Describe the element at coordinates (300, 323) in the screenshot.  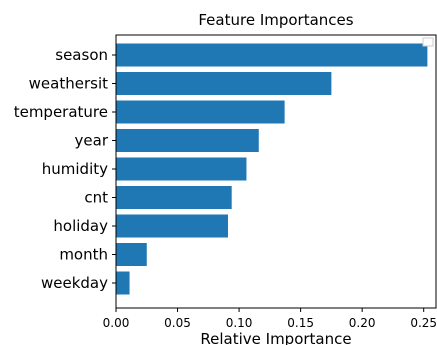
I see `x-tick-label: 0.15` at that location.